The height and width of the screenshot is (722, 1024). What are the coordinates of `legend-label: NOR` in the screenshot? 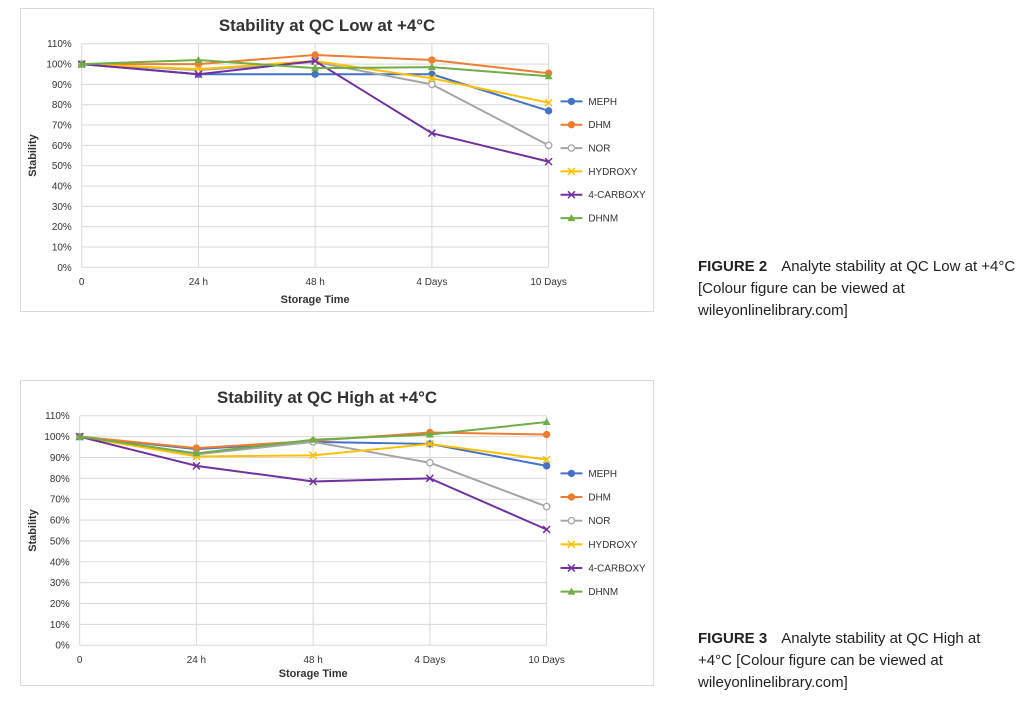 It's located at (599, 521).